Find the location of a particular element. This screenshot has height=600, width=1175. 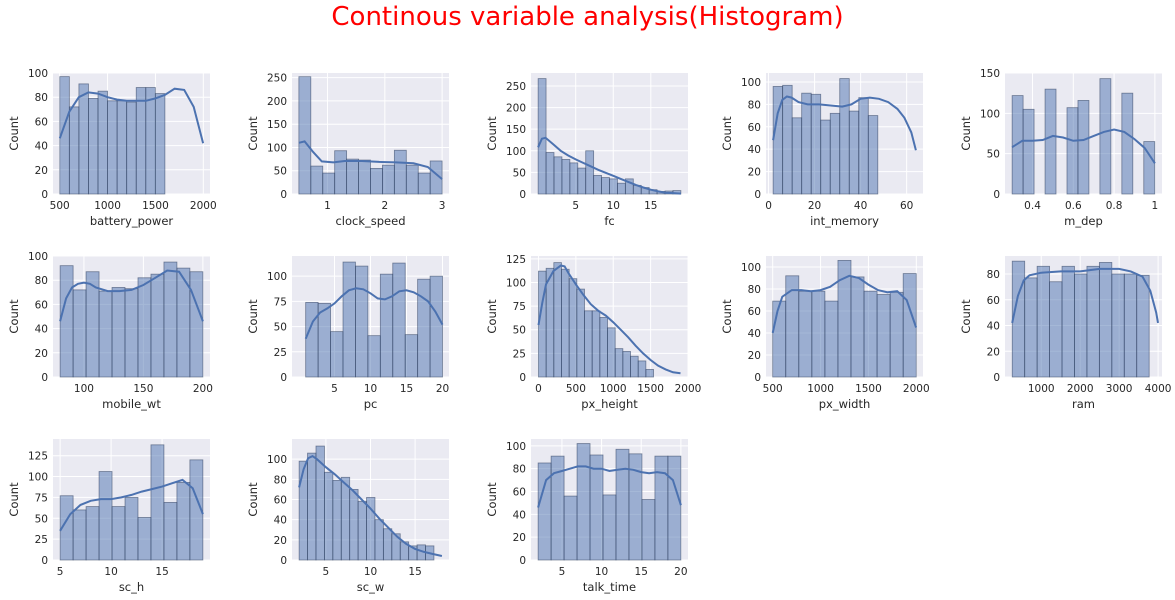

subplot-mobile_wt: 100 150 200 0 20 40 60 80 100 mobile_wt Count is located at coordinates (110, 331).